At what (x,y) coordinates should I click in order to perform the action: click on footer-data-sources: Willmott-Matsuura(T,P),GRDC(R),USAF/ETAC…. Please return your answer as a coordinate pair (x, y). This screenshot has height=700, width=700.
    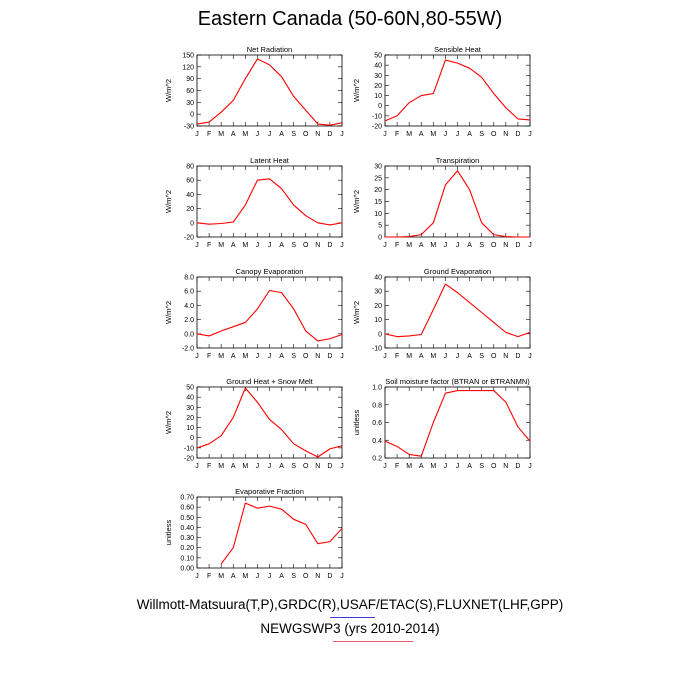
    Looking at the image, I should click on (350, 604).